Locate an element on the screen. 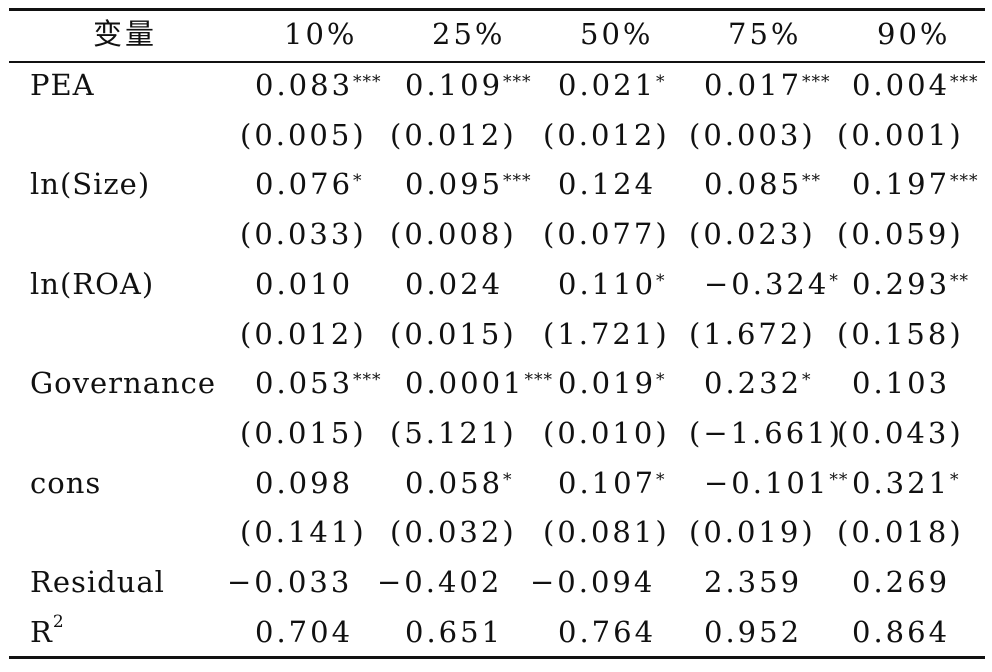  coefficient: 0.004*** is located at coordinates (915, 85).